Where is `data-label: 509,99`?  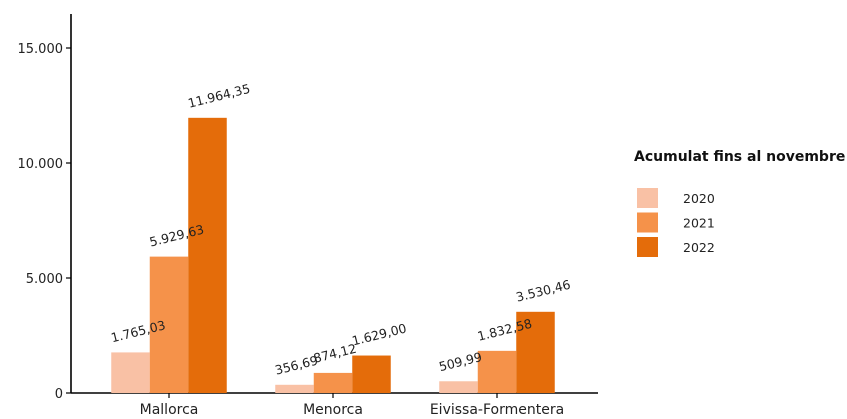 data-label: 509,99 is located at coordinates (460, 361).